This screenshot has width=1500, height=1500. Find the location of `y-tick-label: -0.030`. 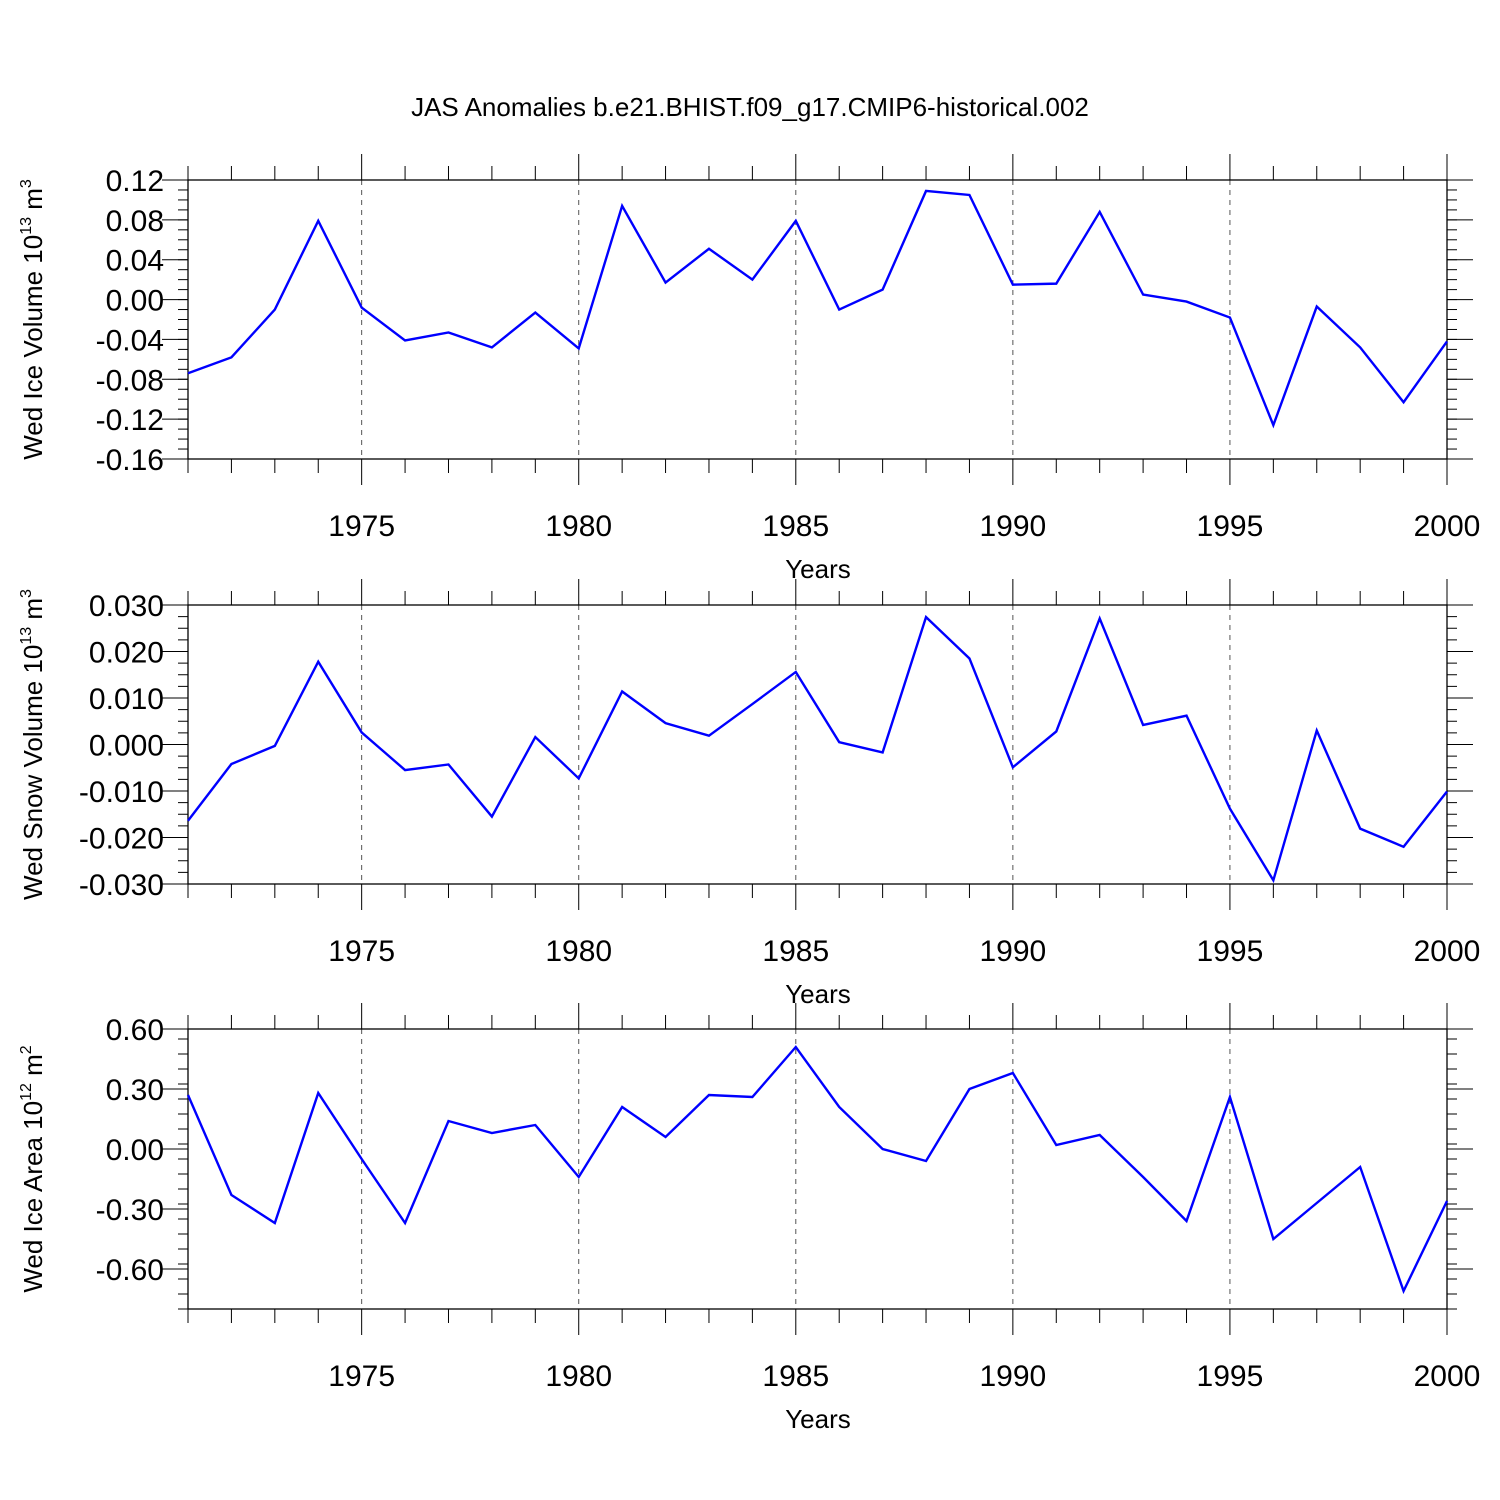

y-tick-label: -0.030 is located at coordinates (121, 885).